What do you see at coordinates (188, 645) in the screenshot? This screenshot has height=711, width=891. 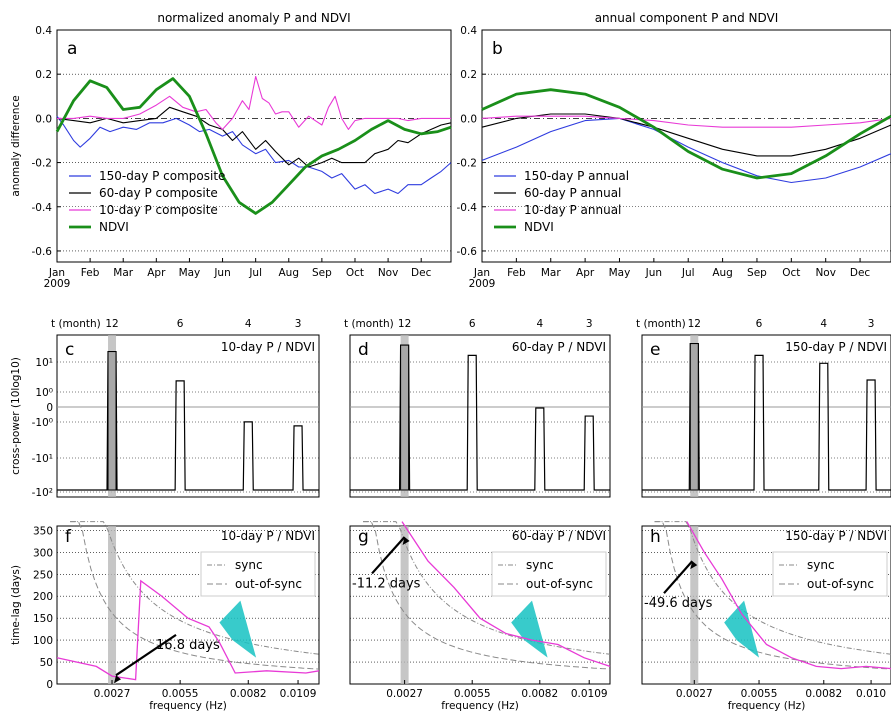 I see `annotation-label: 16.8 days` at bounding box center [188, 645].